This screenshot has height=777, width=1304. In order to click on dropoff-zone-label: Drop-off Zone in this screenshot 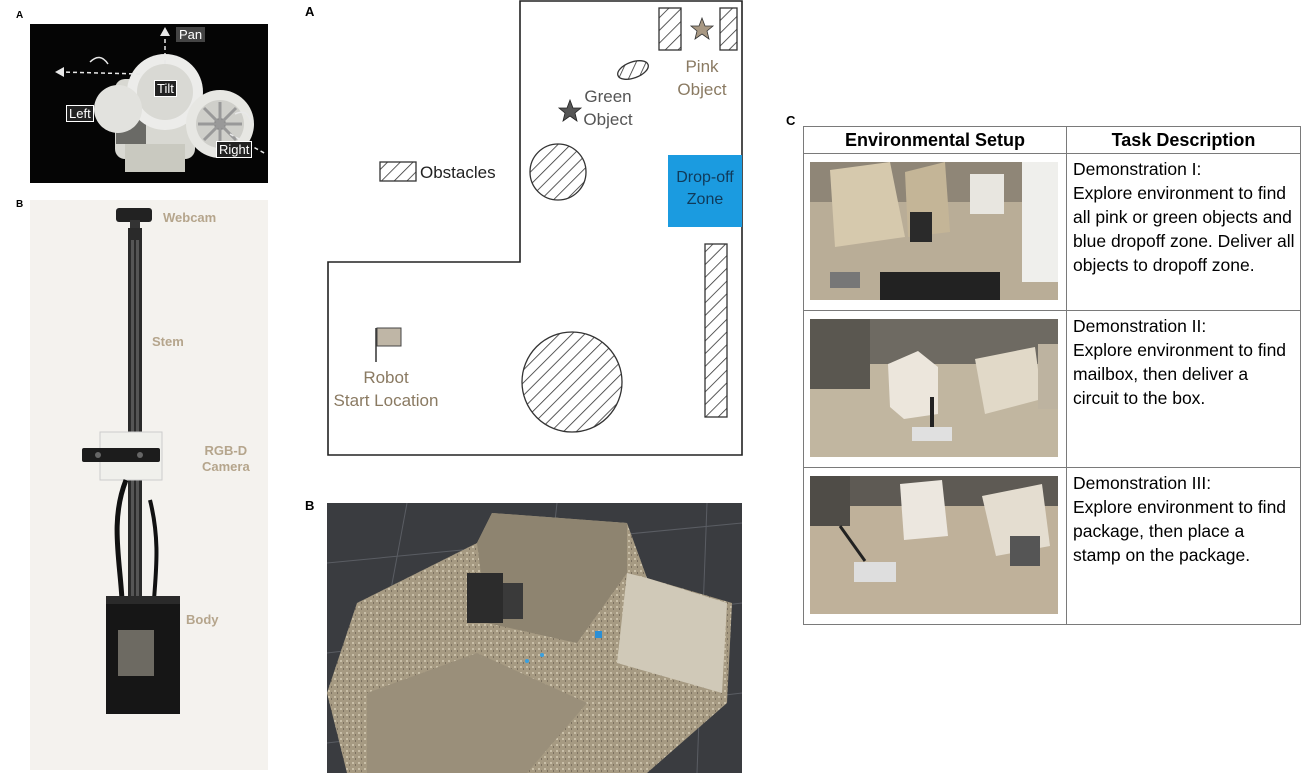, I will do `click(705, 188)`.